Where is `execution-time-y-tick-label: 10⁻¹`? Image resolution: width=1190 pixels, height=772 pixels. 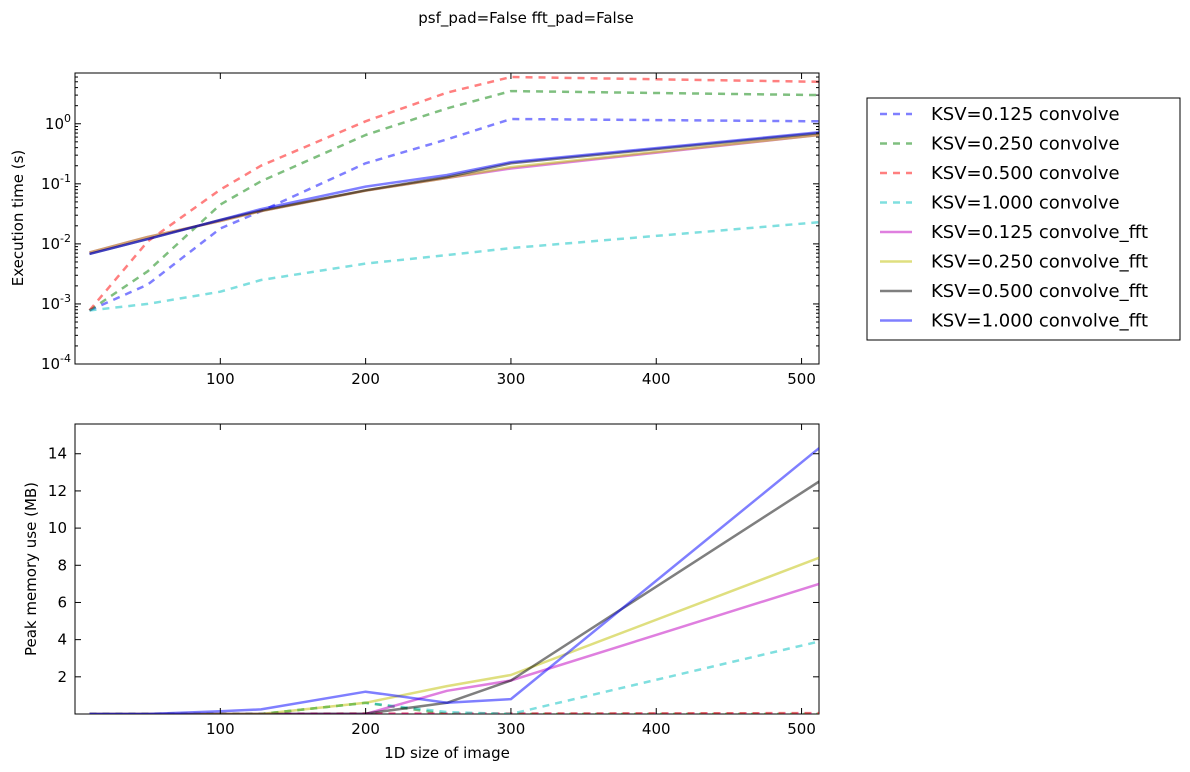 execution-time-y-tick-label: 10⁻¹ is located at coordinates (56, 182).